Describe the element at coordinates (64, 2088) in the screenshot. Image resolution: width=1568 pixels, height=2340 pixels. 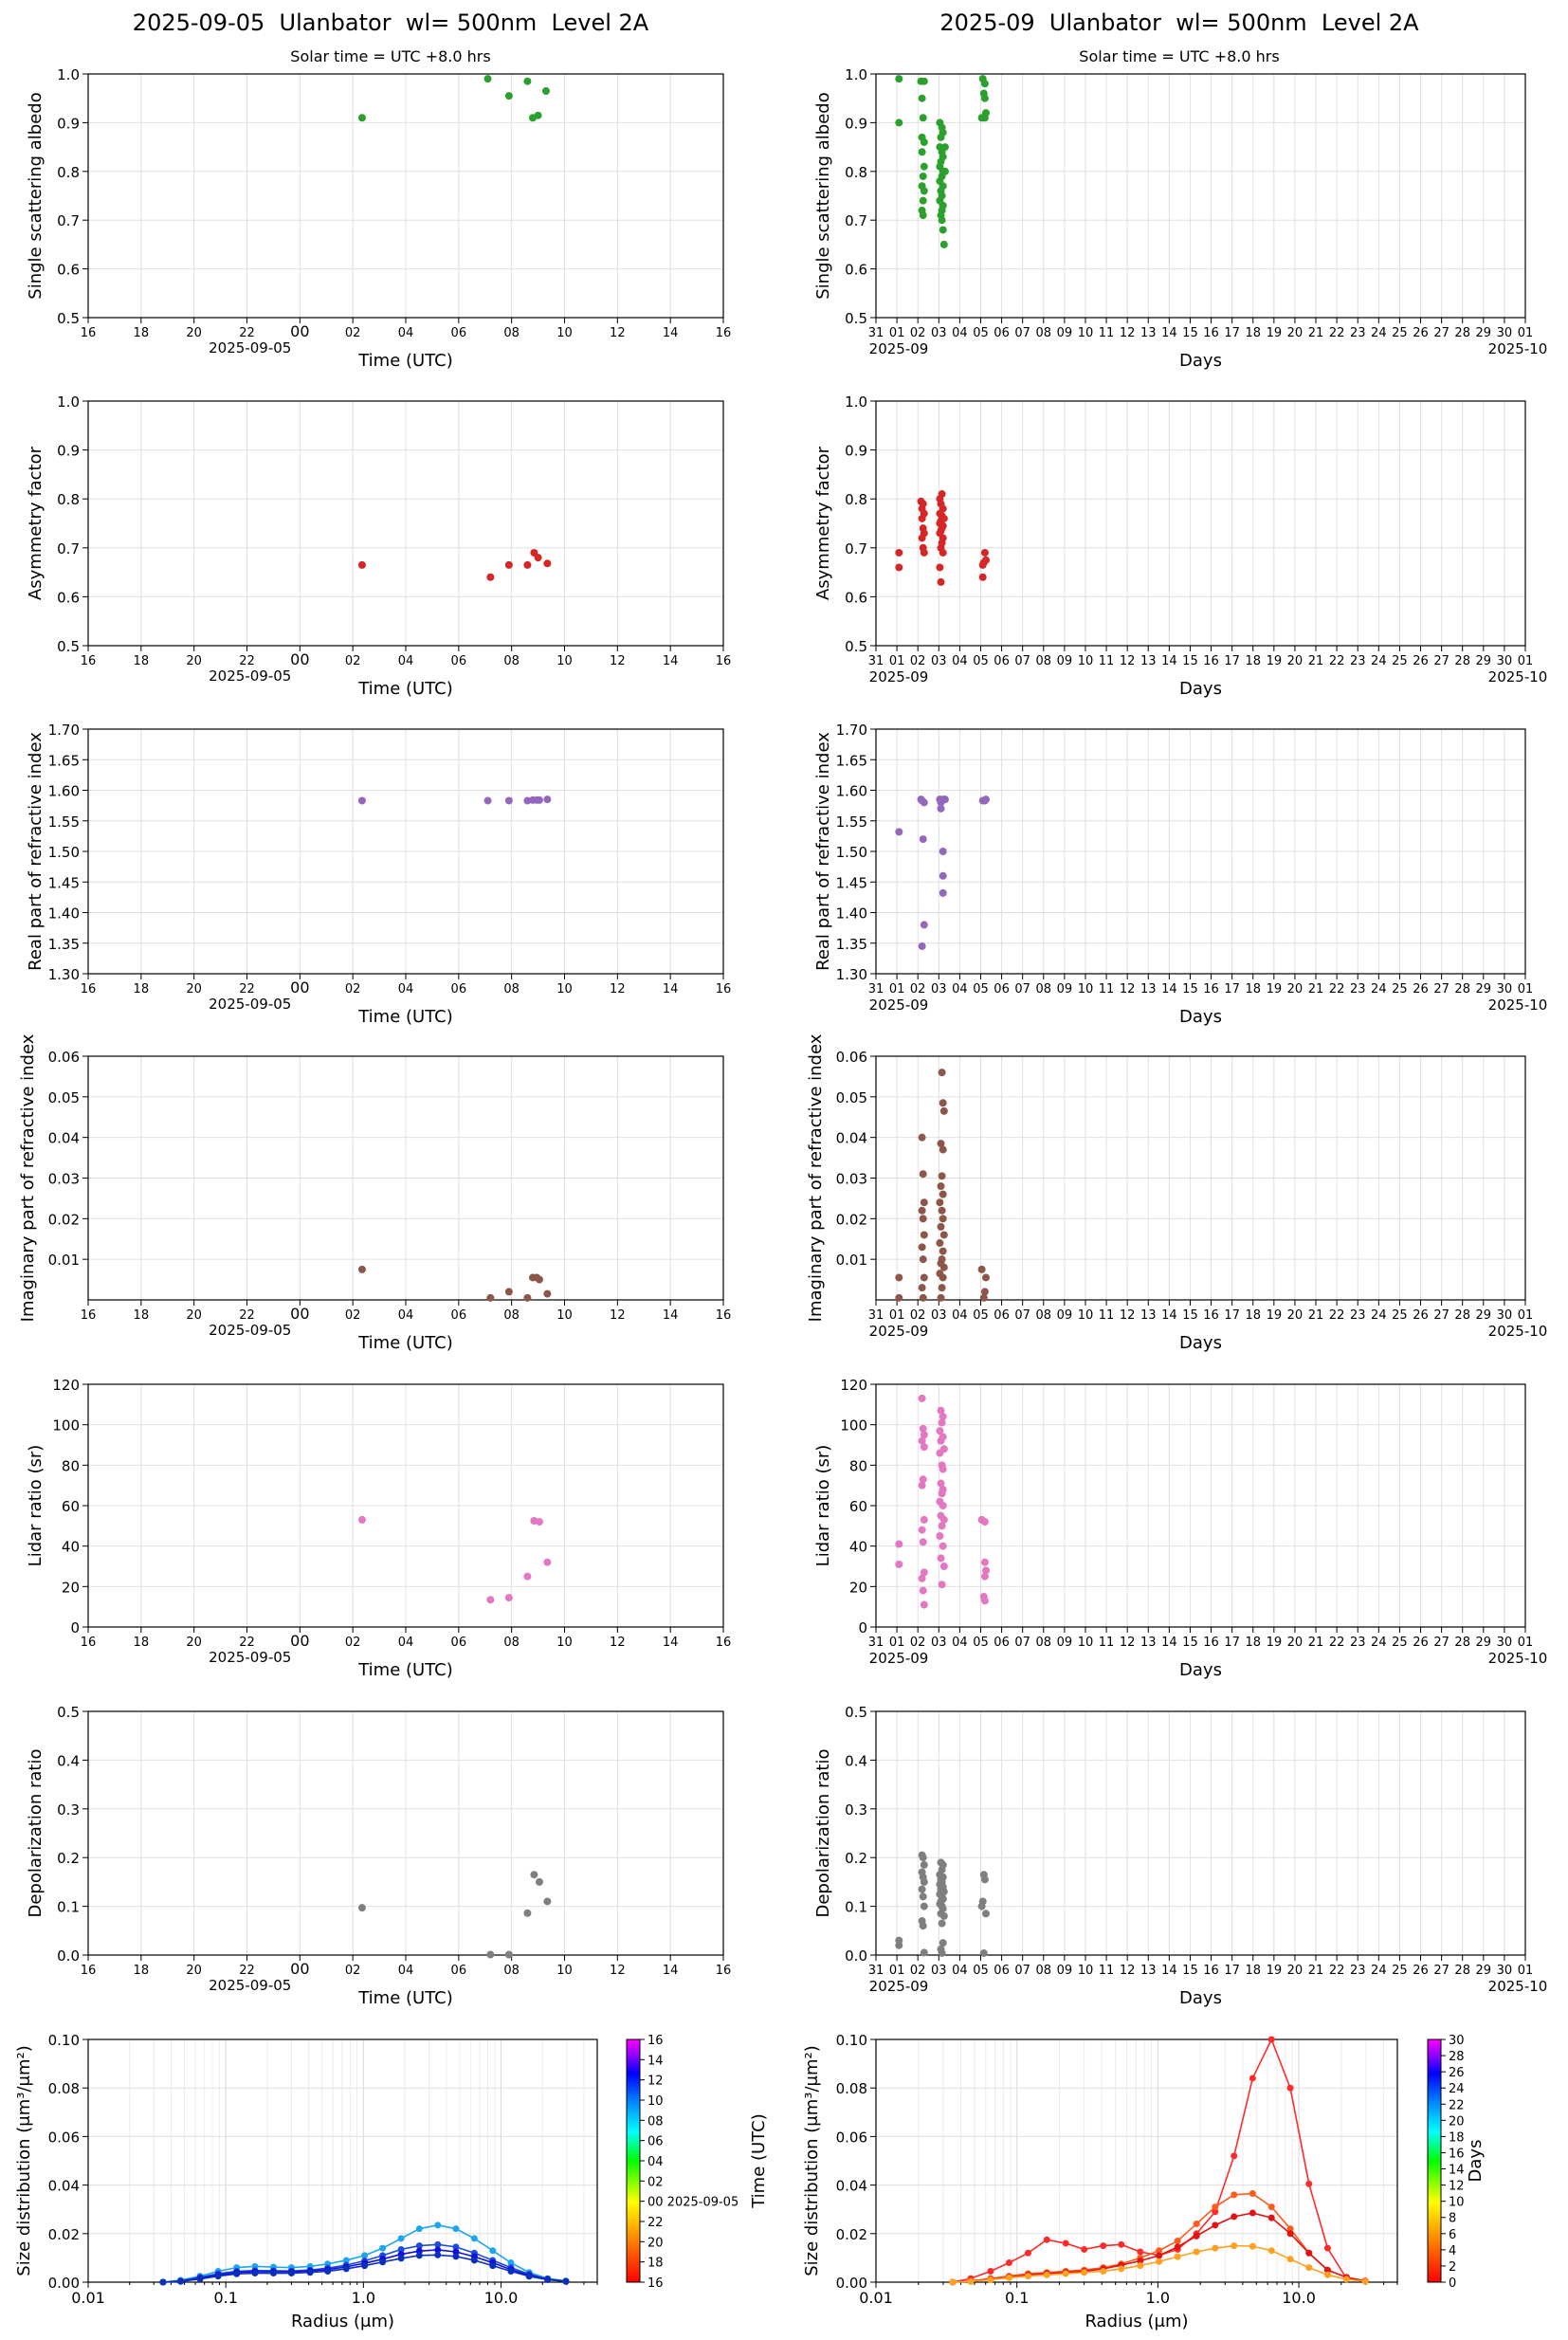
I see `y-tick-label: 0.08` at that location.